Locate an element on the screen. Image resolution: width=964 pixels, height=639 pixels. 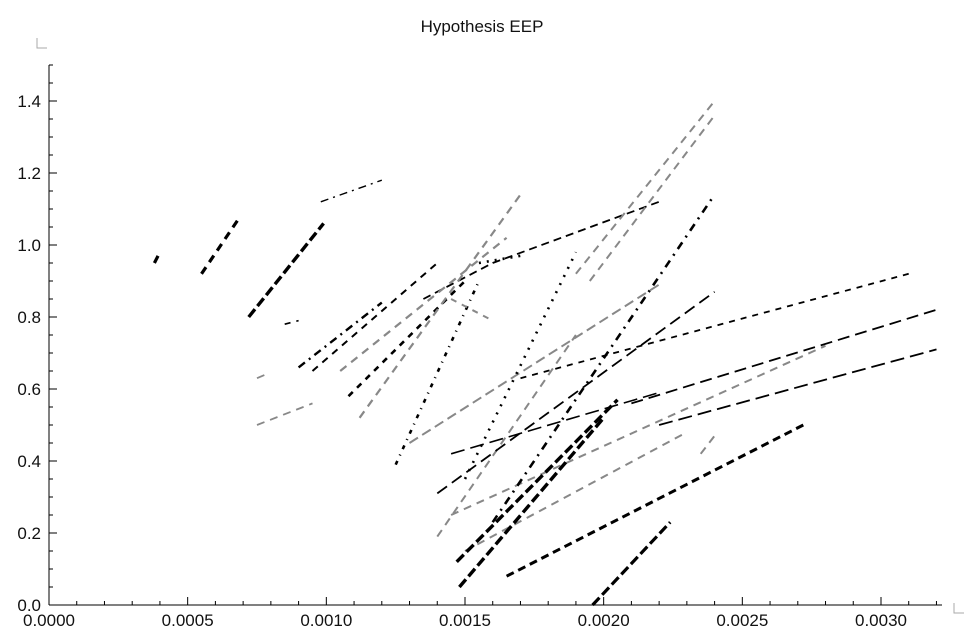
y-tick-label: 0.4 is located at coordinates (29, 461).